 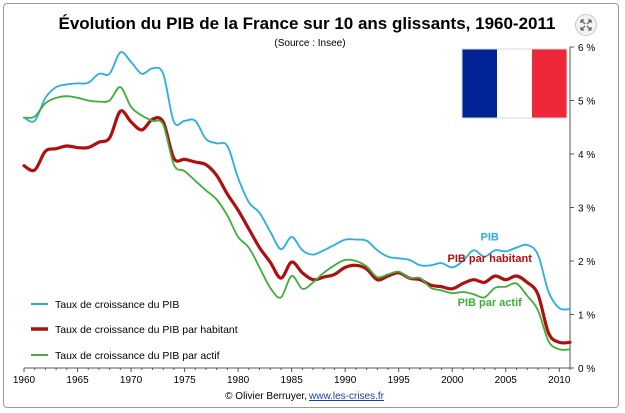 I want to click on legend-label-pib: Taux de croissance du PIB, so click(x=117, y=305).